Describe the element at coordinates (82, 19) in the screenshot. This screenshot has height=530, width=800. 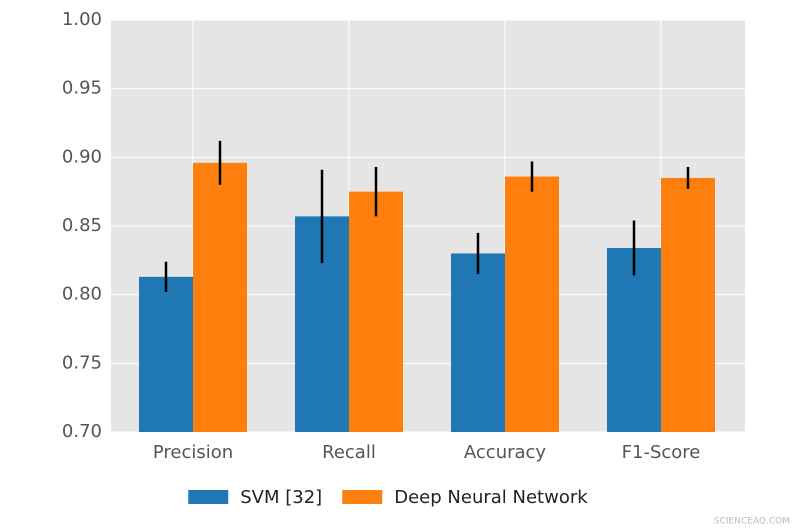
I see `y-tick-label: 1.00` at that location.